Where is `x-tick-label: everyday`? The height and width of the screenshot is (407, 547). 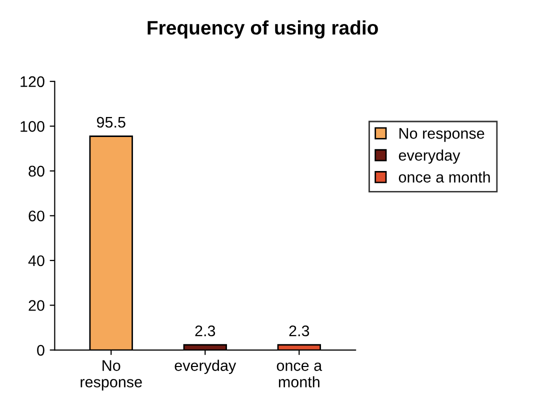 x-tick-label: everyday is located at coordinates (205, 367).